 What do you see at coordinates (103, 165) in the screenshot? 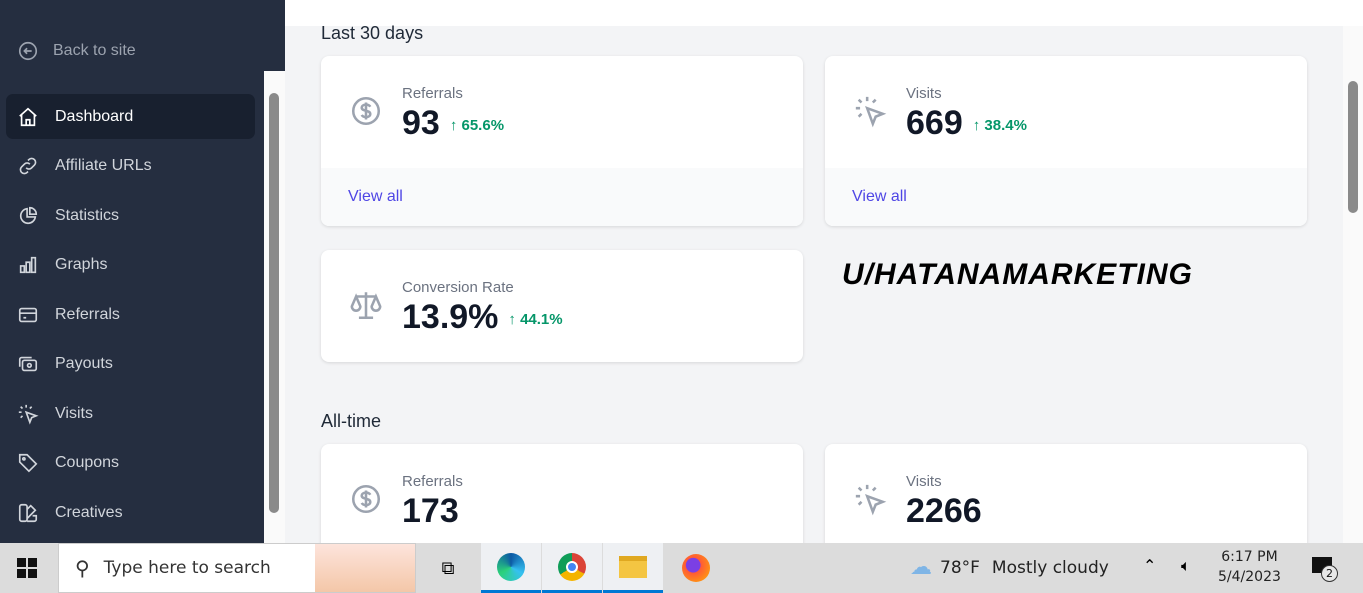
I see `sidebar-item-label: Affiliate URLs` at bounding box center [103, 165].